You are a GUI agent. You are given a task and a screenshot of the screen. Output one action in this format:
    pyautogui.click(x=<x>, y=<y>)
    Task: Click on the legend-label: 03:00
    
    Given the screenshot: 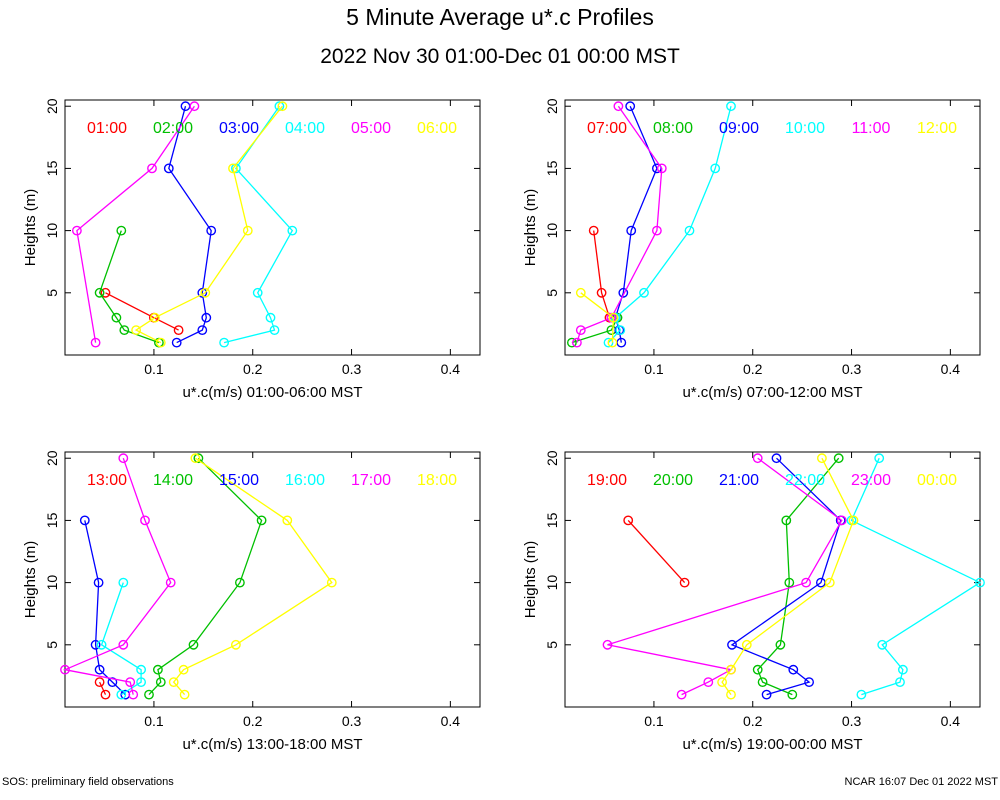 What is the action you would take?
    pyautogui.click(x=239, y=128)
    